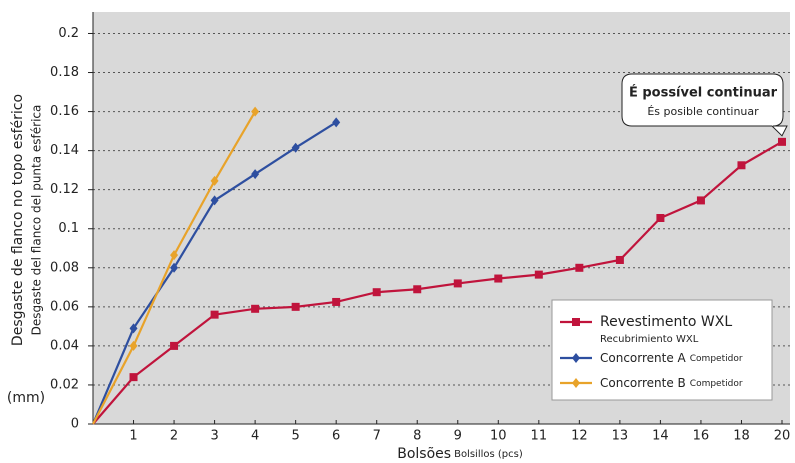 This screenshot has width=795, height=463. Describe the element at coordinates (68, 33) in the screenshot. I see `y-tick-label: 0.2` at that location.